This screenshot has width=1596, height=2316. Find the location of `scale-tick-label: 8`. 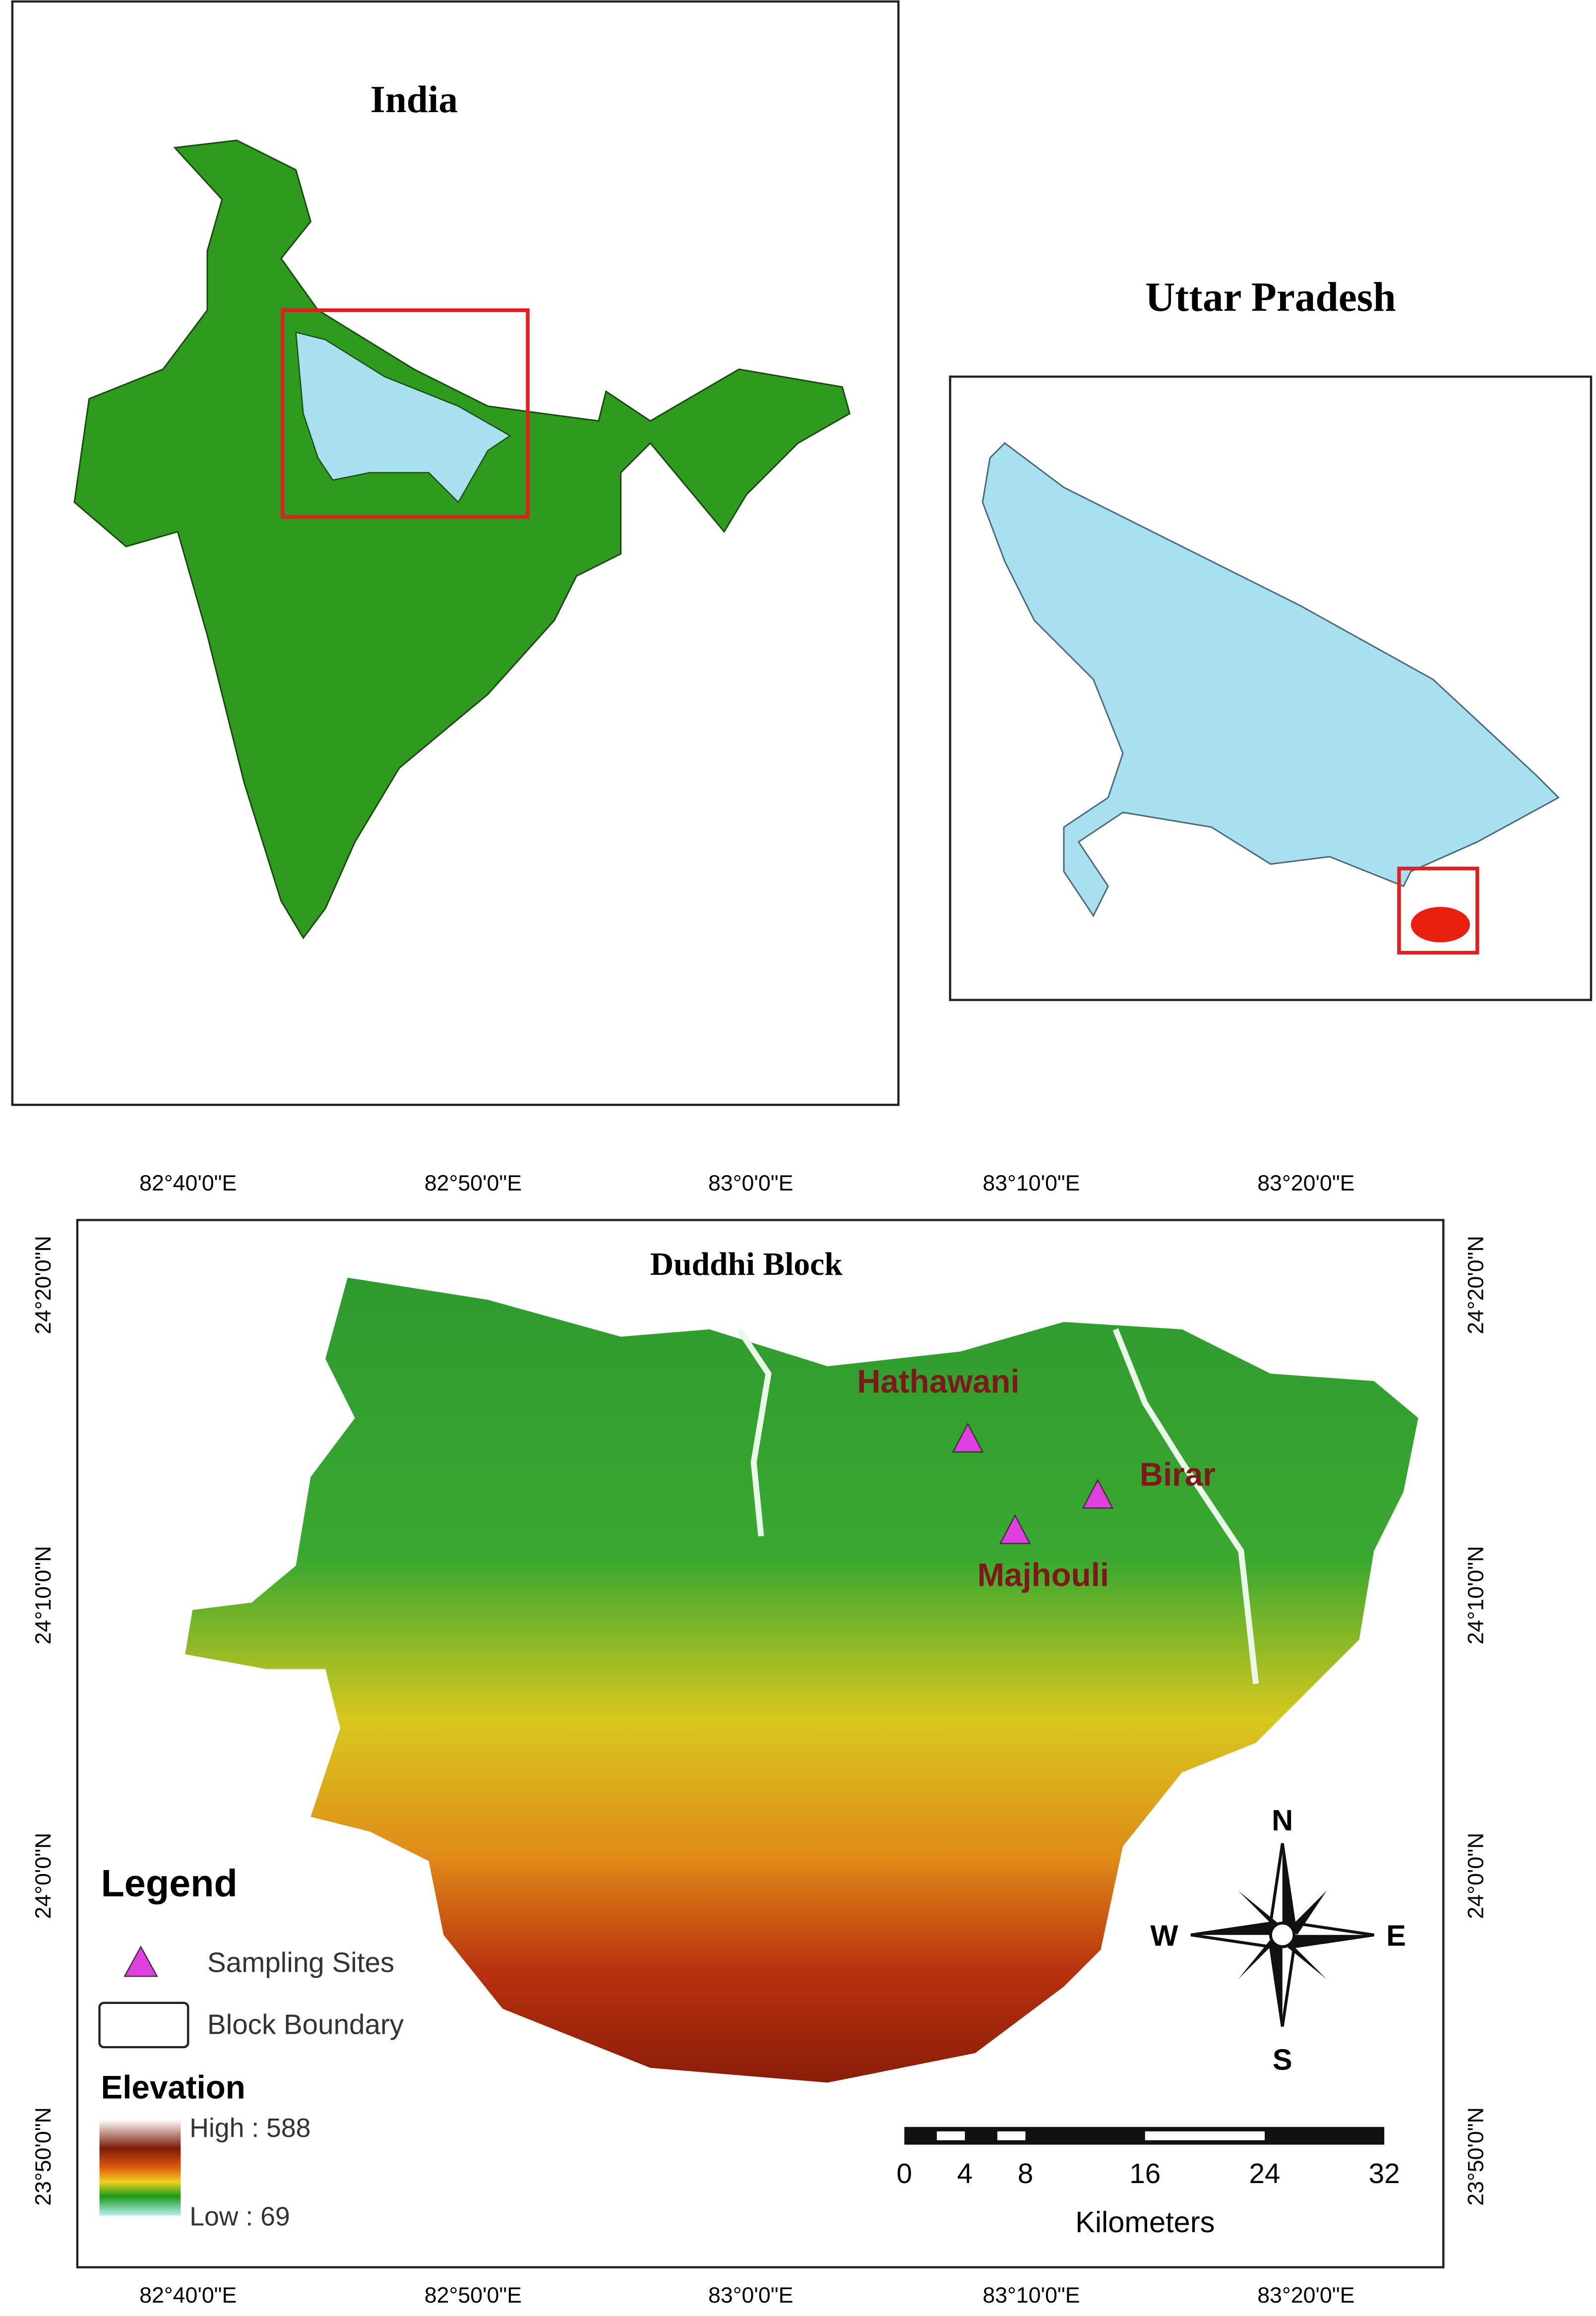

scale-tick-label: 8 is located at coordinates (1025, 2173).